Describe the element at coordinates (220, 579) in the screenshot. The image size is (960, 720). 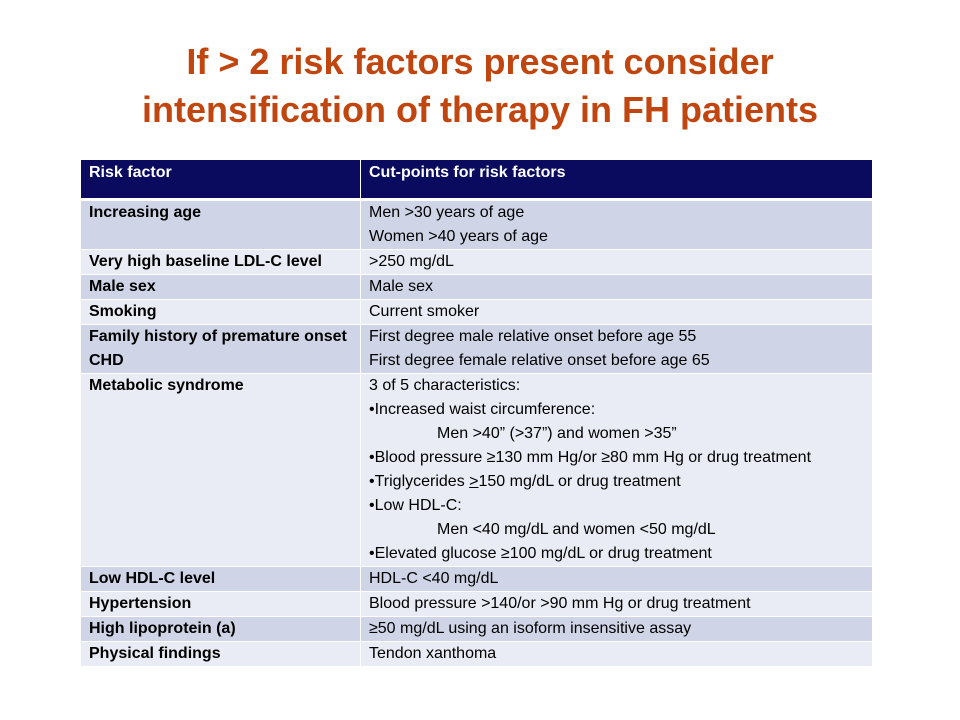
I see `risk-factor-cell: Low HDL-C level` at that location.